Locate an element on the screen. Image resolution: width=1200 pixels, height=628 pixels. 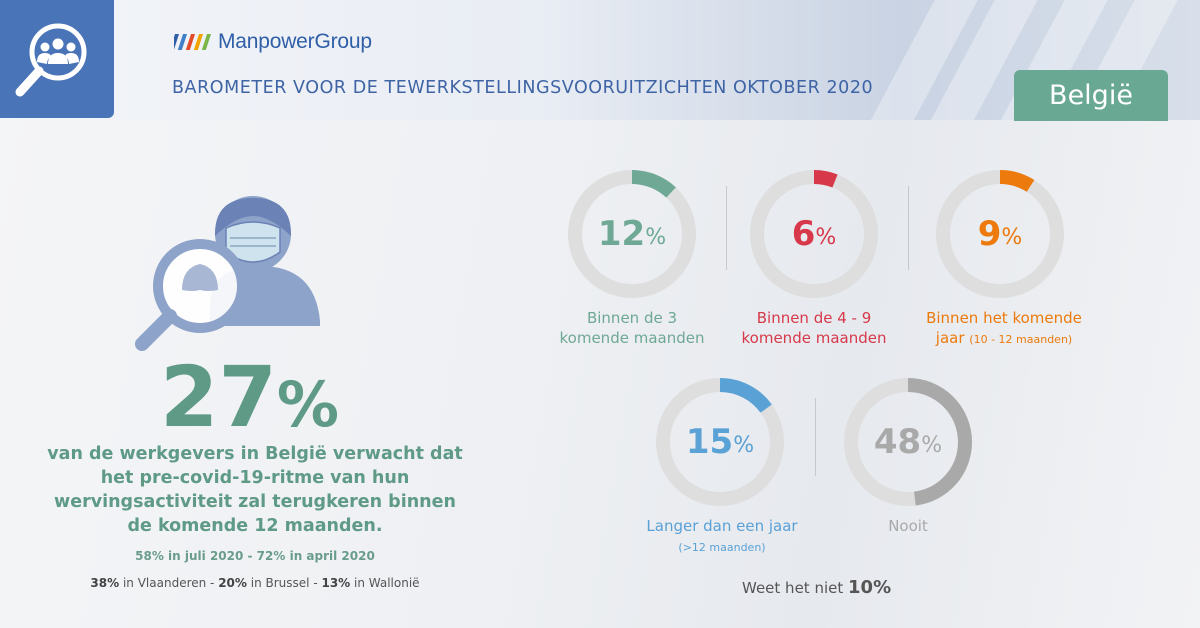
donut-number: 15 is located at coordinates (709, 442).